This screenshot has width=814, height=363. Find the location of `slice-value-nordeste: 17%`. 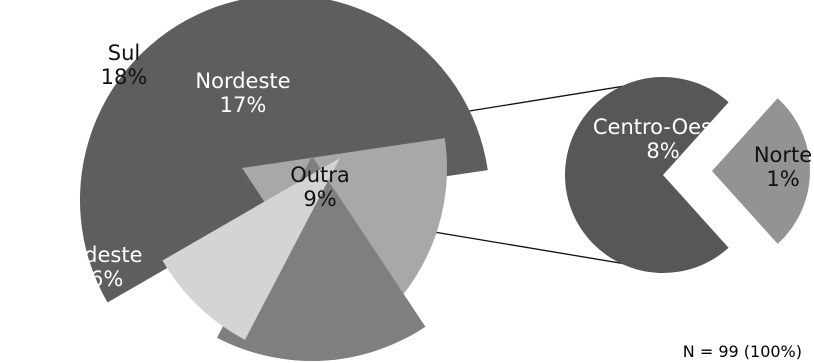

slice-value-nordeste: 17% is located at coordinates (243, 105).